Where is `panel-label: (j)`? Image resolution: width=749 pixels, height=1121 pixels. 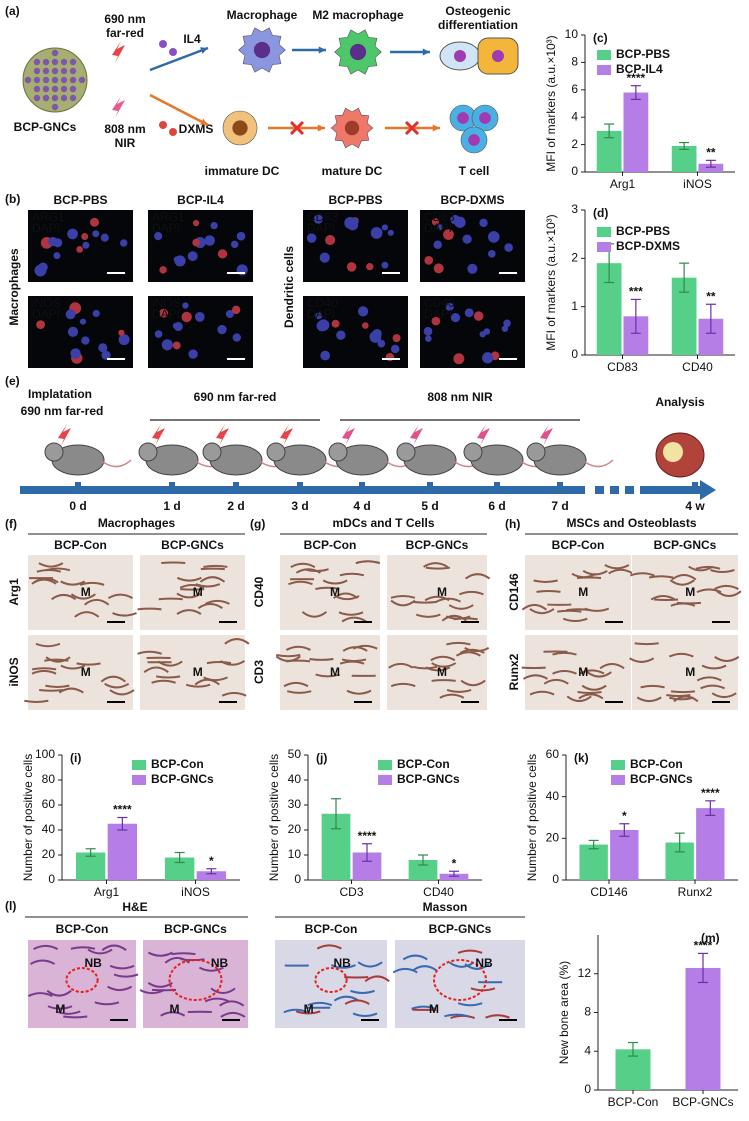 panel-label: (j) is located at coordinates (321, 758).